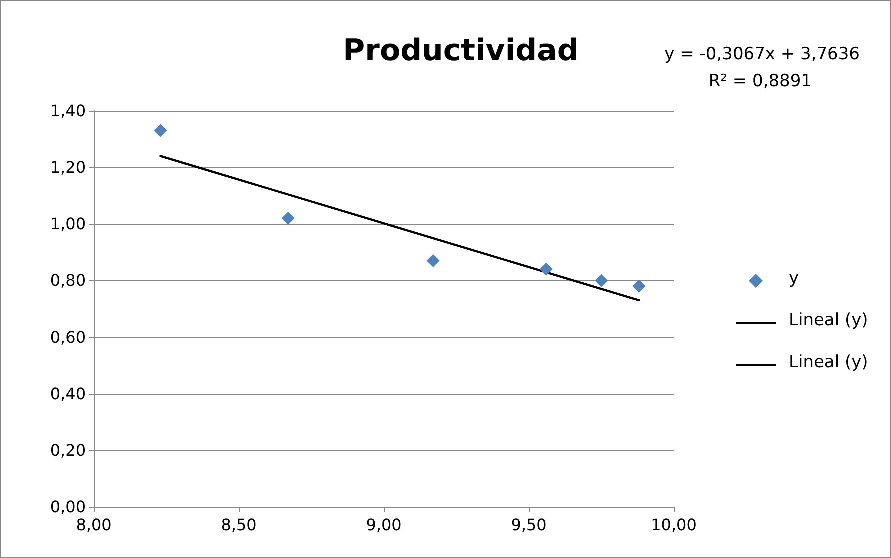 The image size is (891, 558). I want to click on y-tick-label: 0,60, so click(68, 337).